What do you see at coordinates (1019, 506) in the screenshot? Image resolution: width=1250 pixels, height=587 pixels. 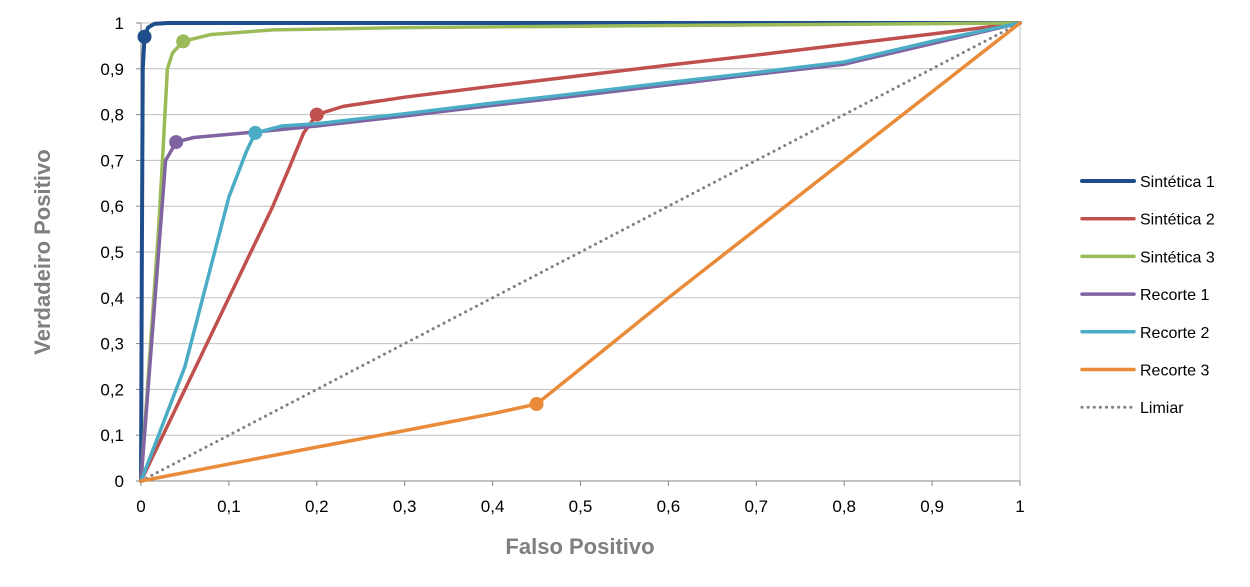 I see `x-tick-label: 1` at bounding box center [1019, 506].